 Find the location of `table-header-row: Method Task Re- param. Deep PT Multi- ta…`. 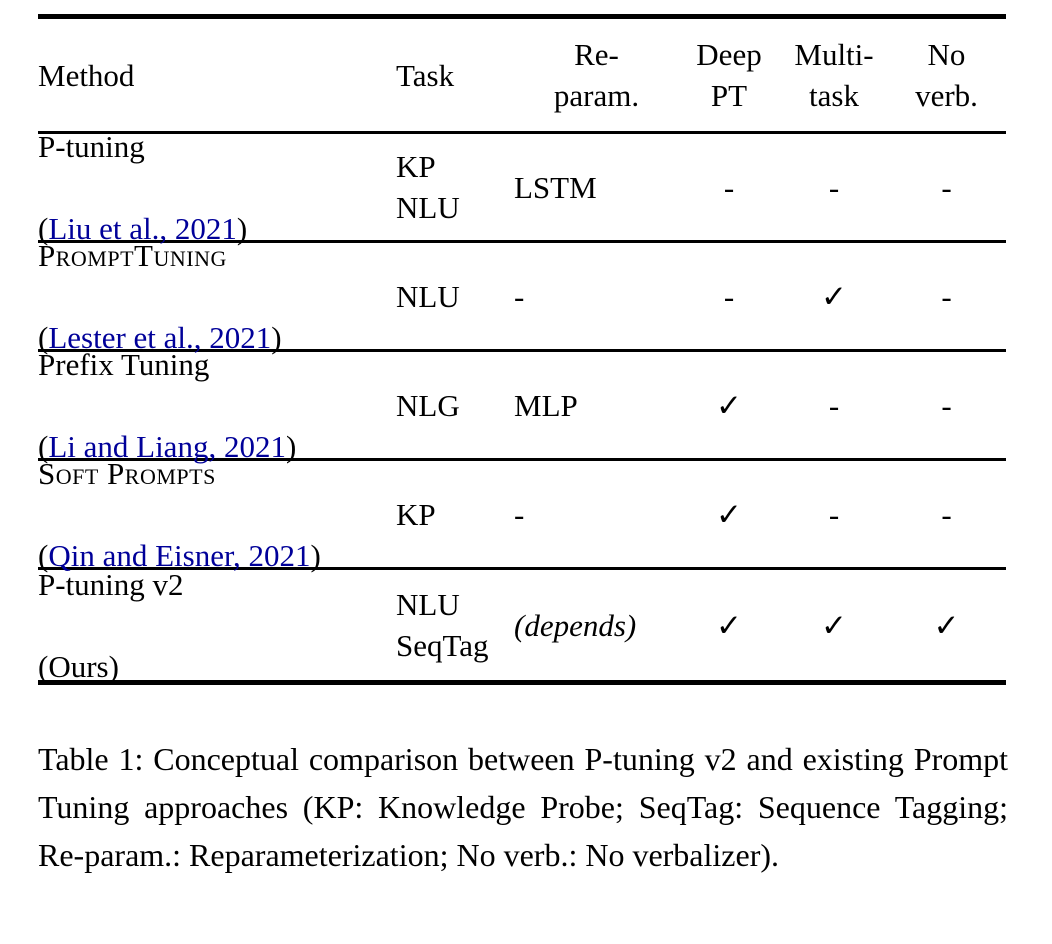

table-header-row: Method Task Re- param. Deep PT Multi- ta… is located at coordinates (522, 75).